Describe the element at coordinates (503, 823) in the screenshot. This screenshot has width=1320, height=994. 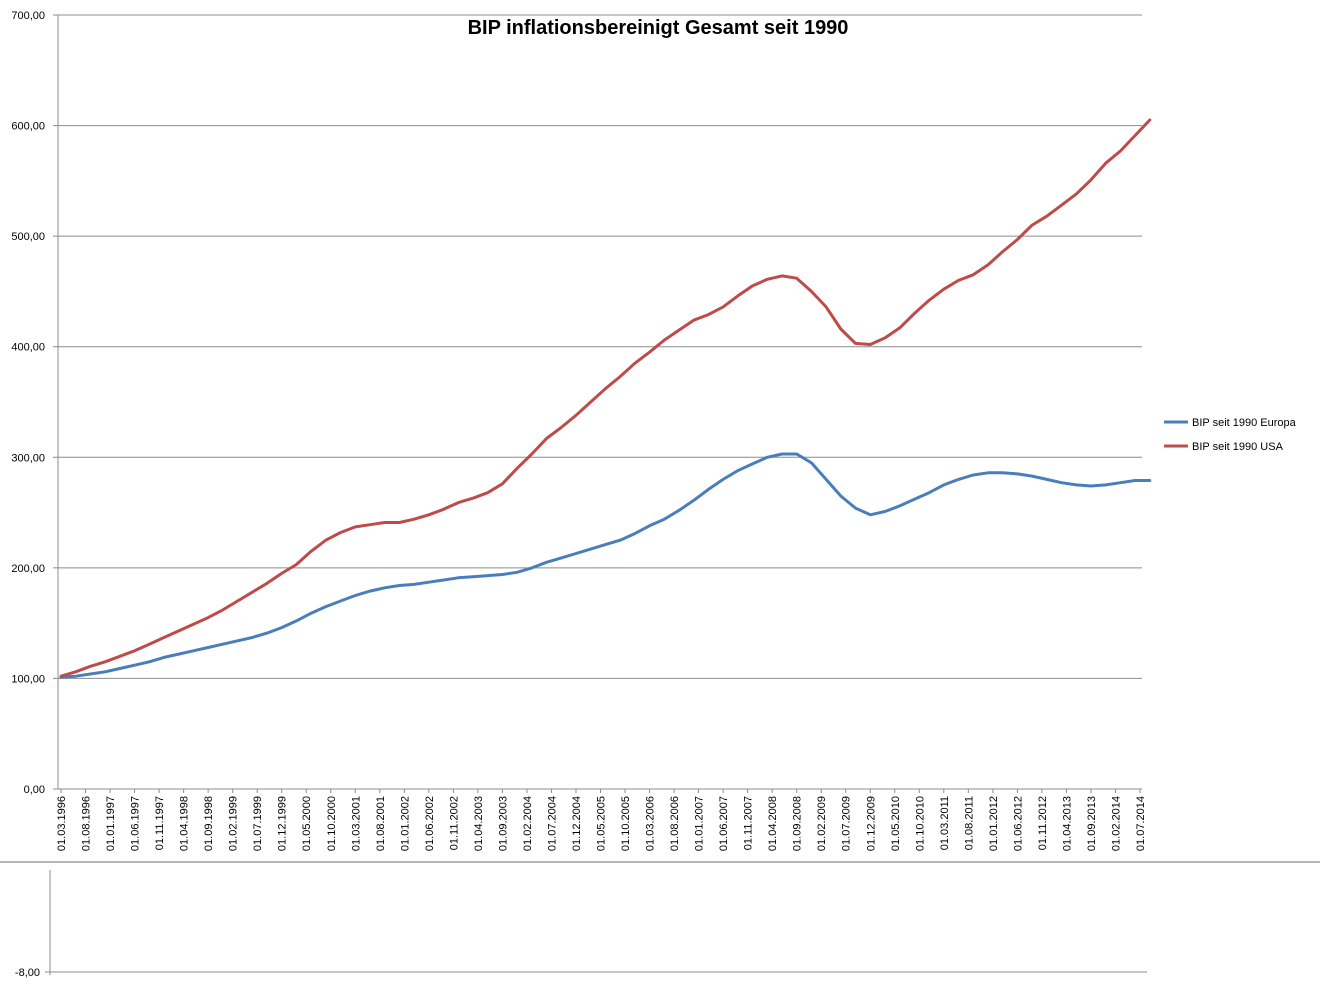
I see `x-tick-label: 01.09.2003` at that location.